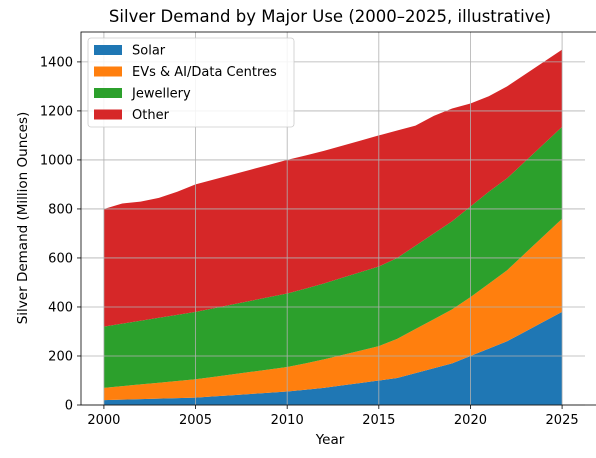  What do you see at coordinates (60, 307) in the screenshot?
I see `y-tick-label-2: 400` at bounding box center [60, 307].